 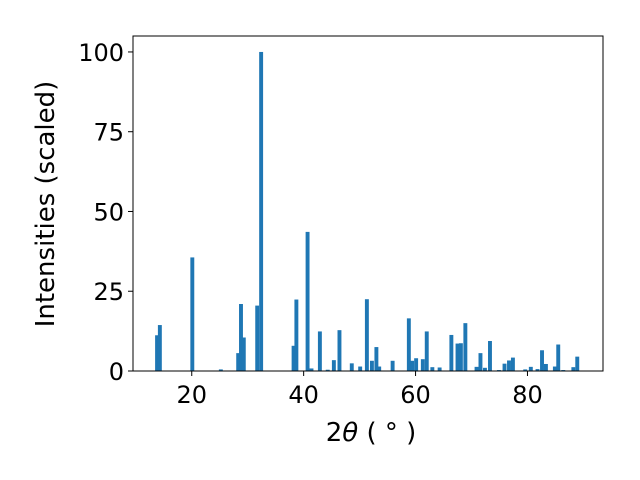 What do you see at coordinates (108, 292) in the screenshot?
I see `y-tick-label-1: 25` at bounding box center [108, 292].